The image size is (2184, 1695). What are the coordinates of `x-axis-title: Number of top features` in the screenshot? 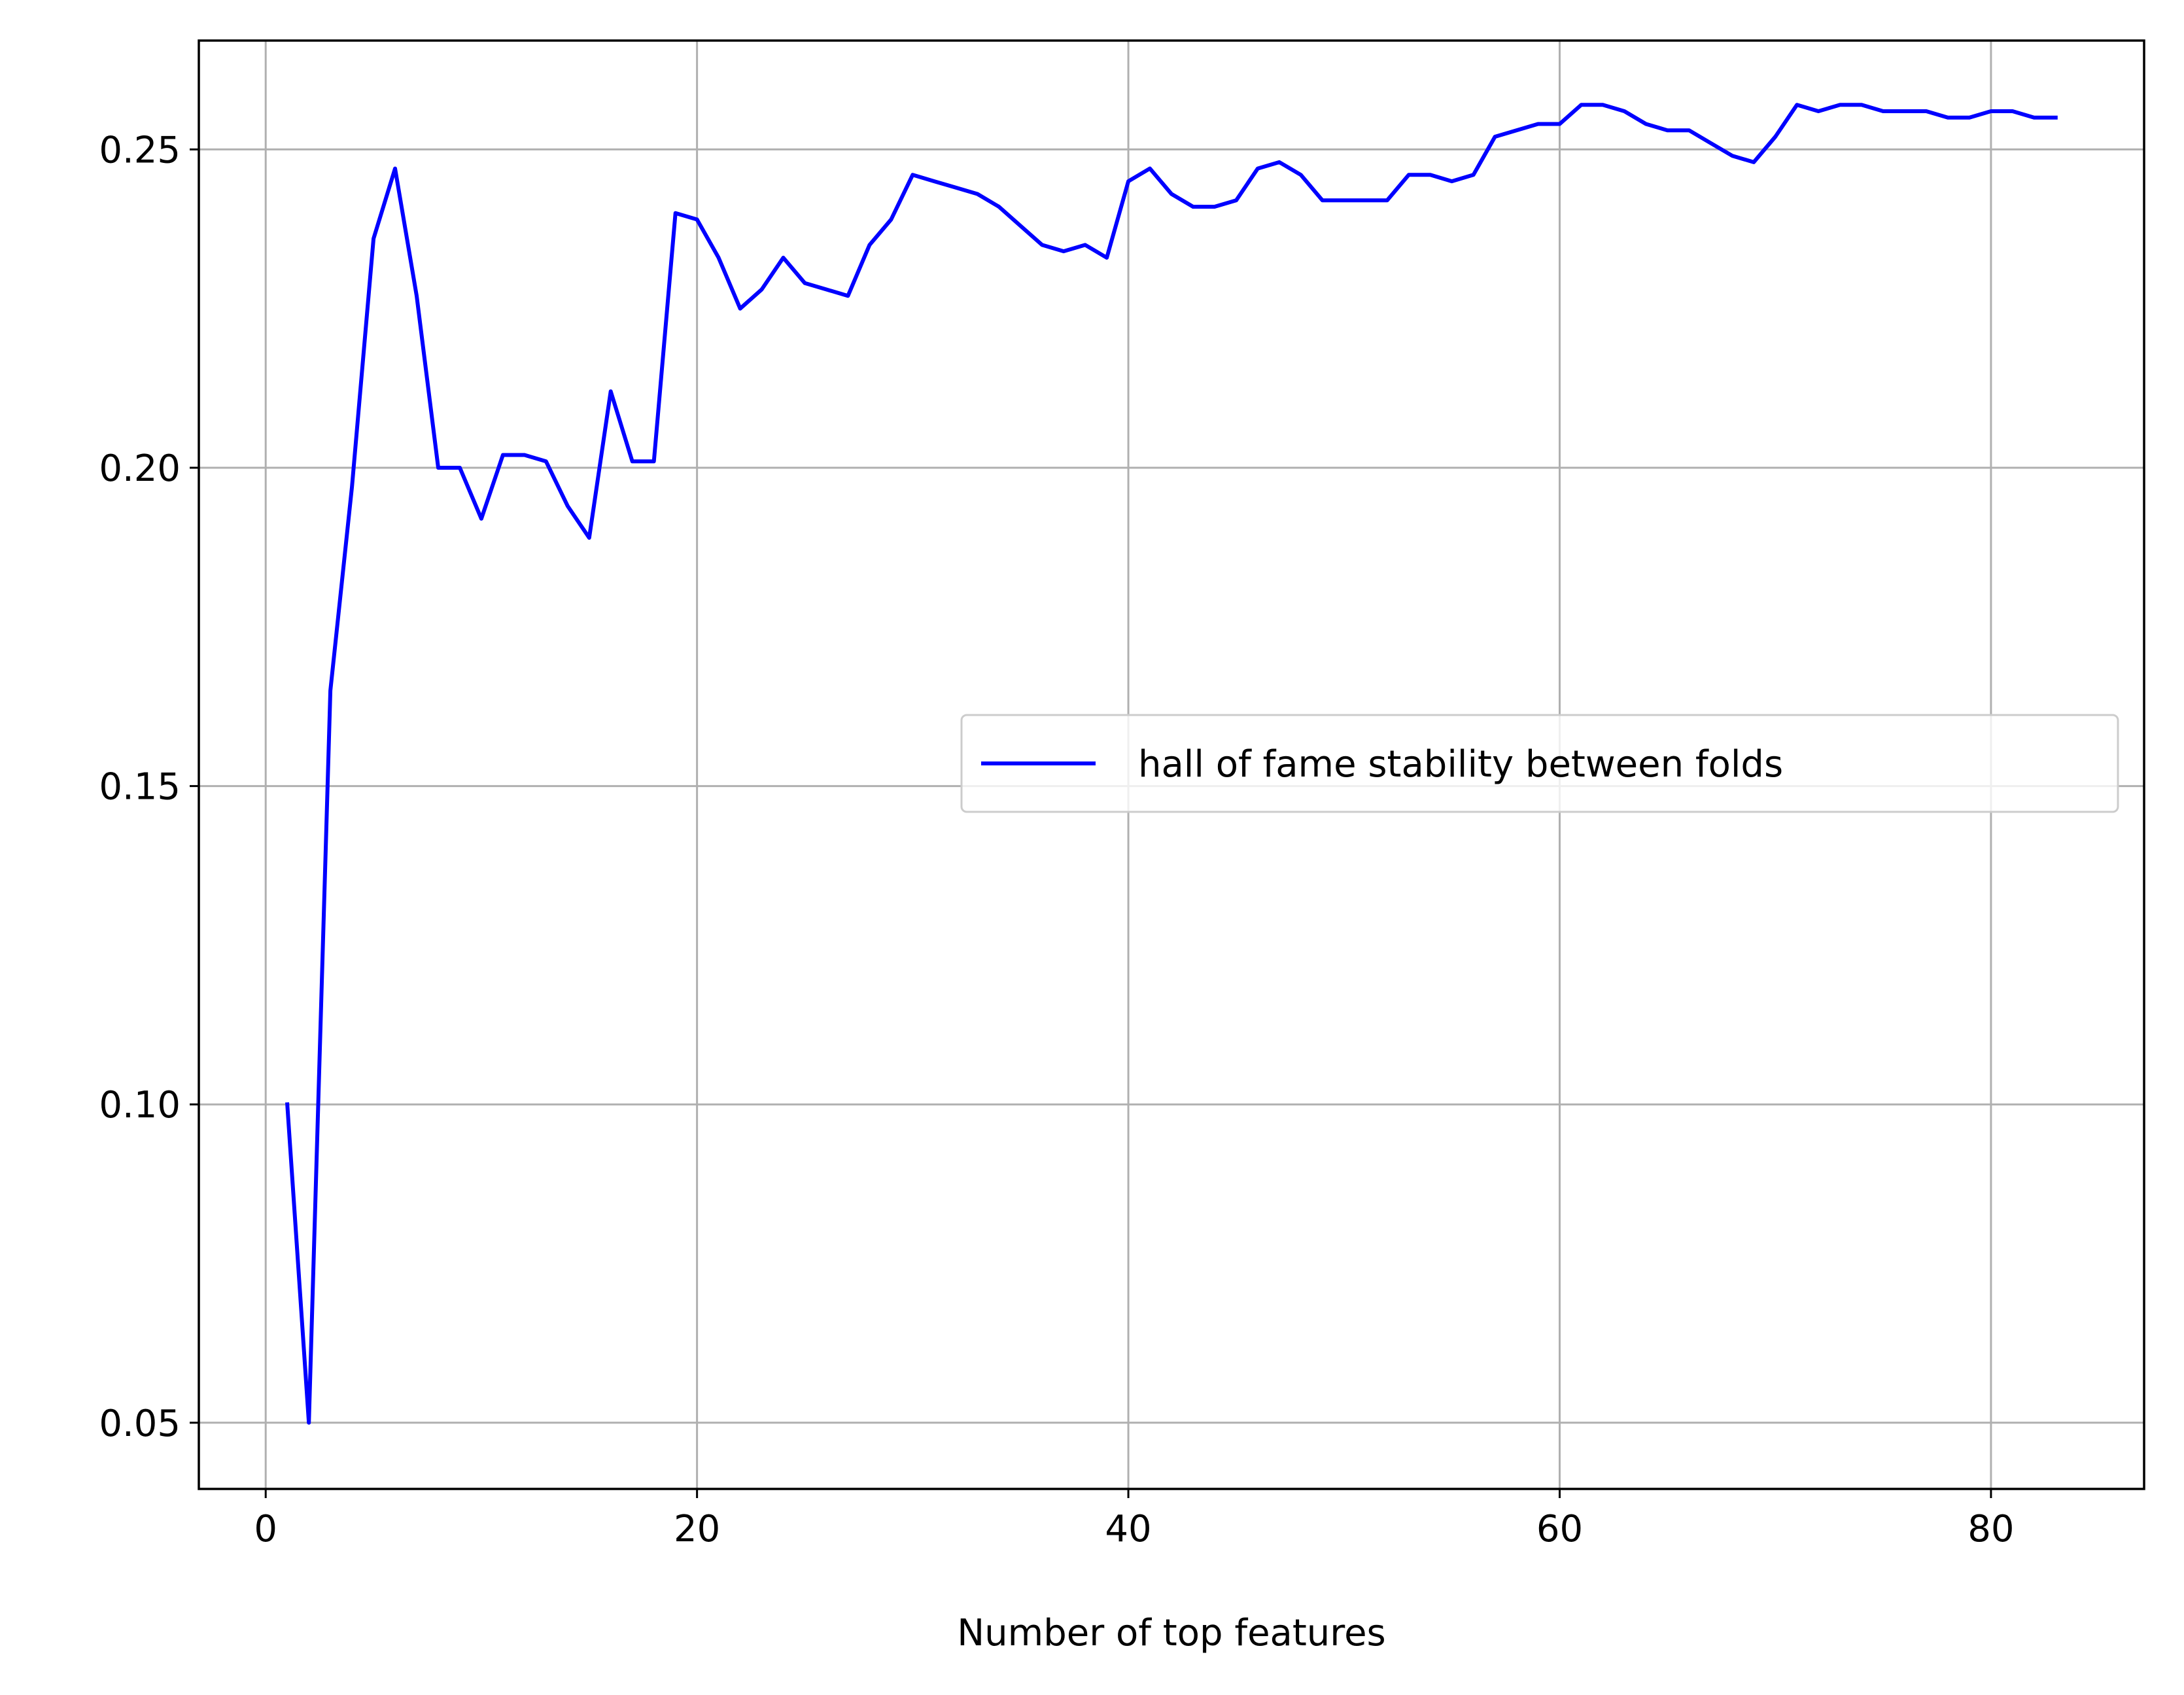 It's located at (1171, 1633).